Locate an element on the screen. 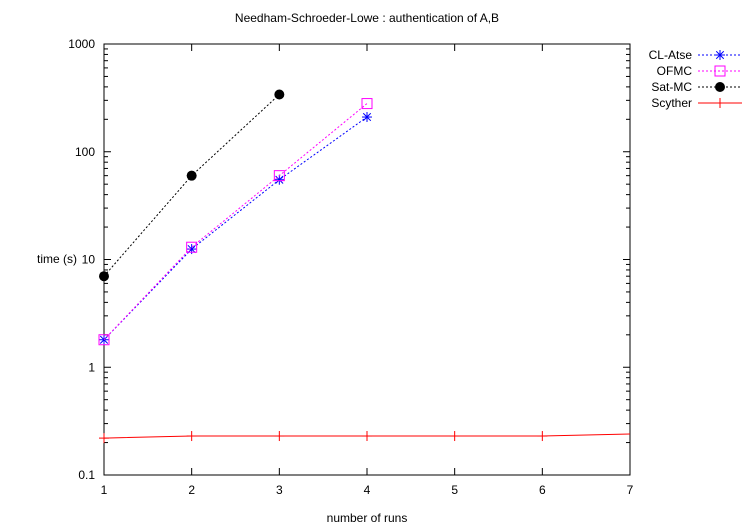 Image resolution: width=751 pixels, height=530 pixels. legend-entry-scyther: Scyther is located at coordinates (696, 103).